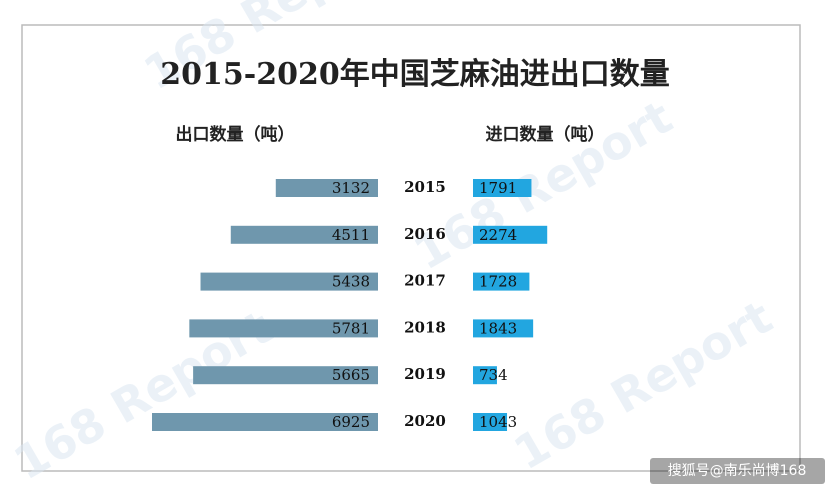  What do you see at coordinates (351, 328) in the screenshot?
I see `value-label: 5781` at bounding box center [351, 328].